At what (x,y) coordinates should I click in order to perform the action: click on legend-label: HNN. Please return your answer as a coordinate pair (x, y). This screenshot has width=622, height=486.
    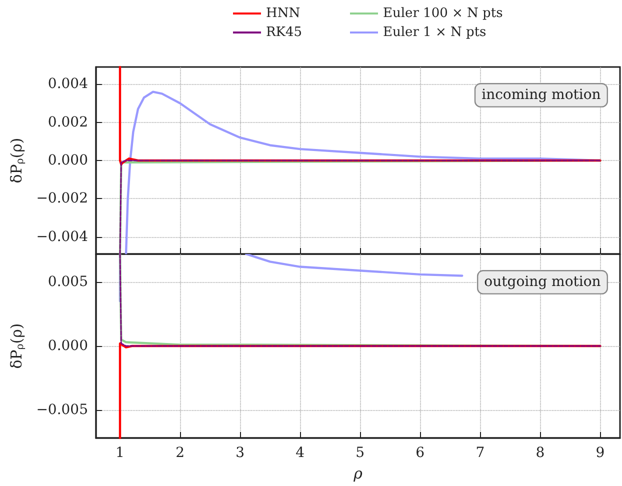
    Looking at the image, I should click on (283, 13).